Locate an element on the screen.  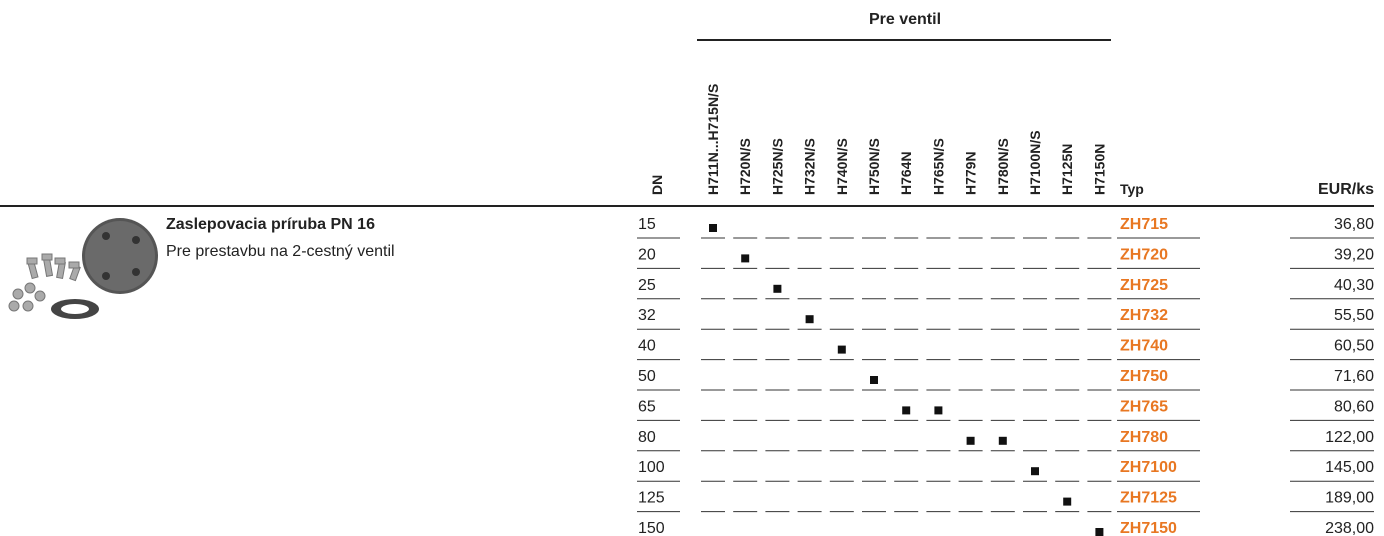
typ-cell: ZH7150 is located at coordinates (1148, 528).